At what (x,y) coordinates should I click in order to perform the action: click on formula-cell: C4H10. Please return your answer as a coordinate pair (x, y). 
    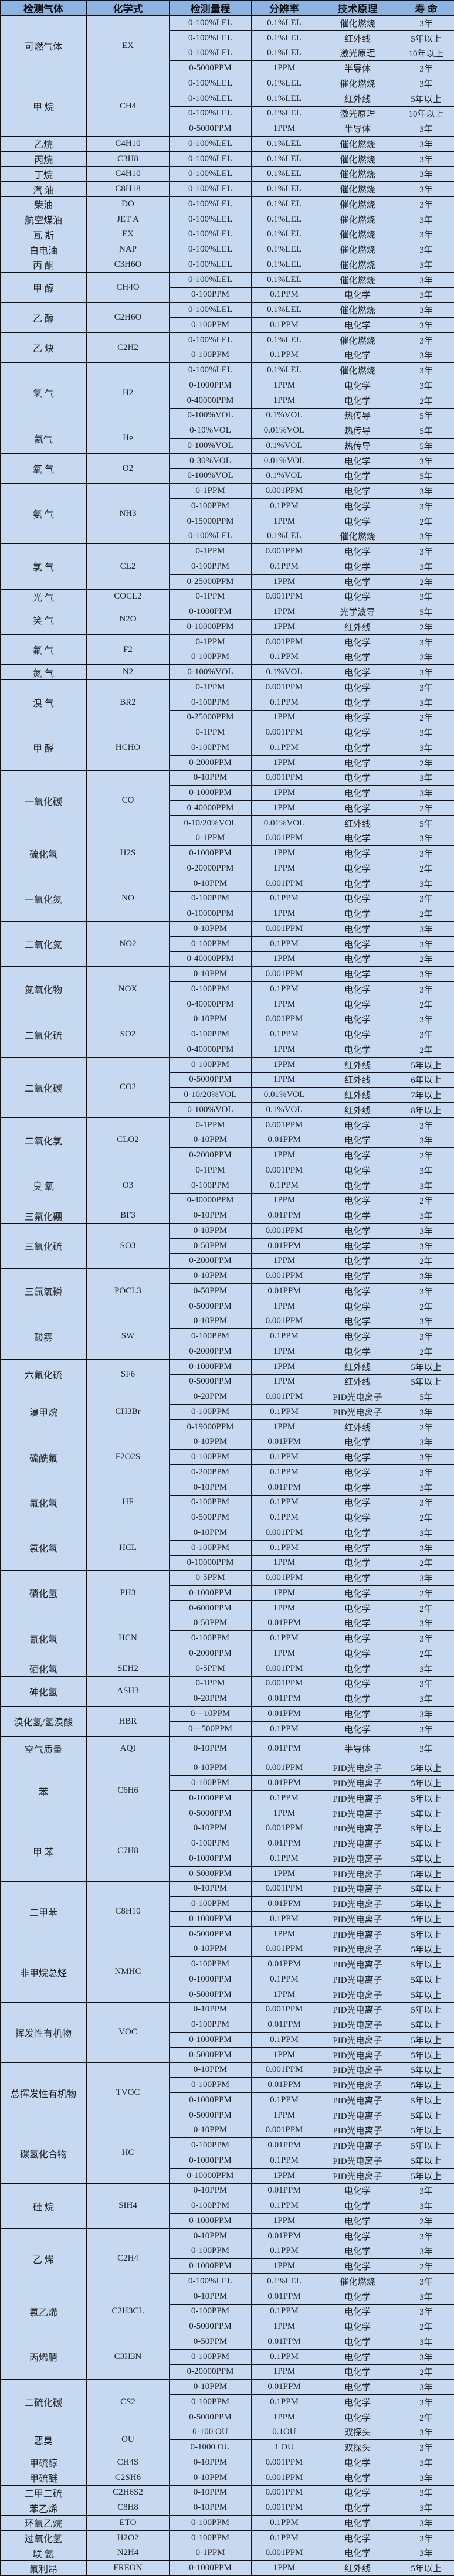
    Looking at the image, I should click on (128, 144).